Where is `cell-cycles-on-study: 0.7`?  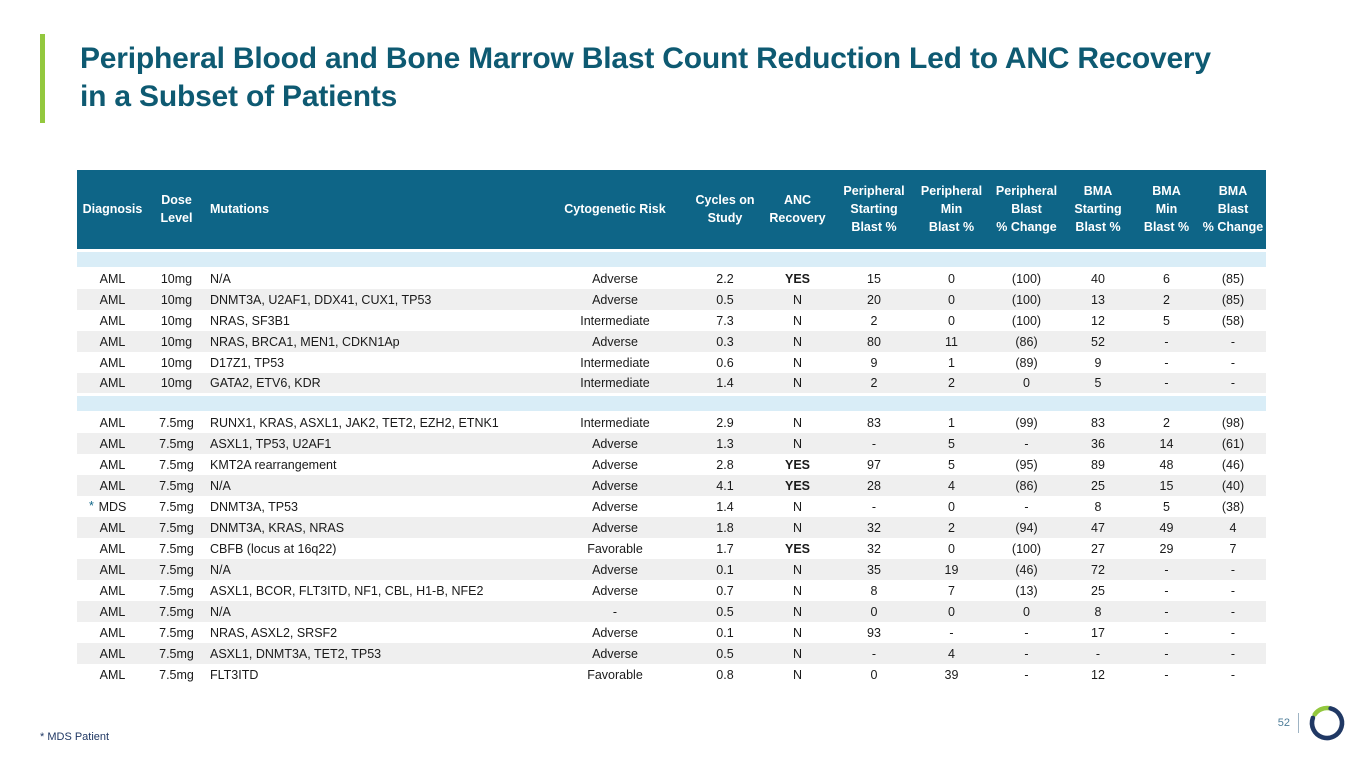 cell-cycles-on-study: 0.7 is located at coordinates (725, 590).